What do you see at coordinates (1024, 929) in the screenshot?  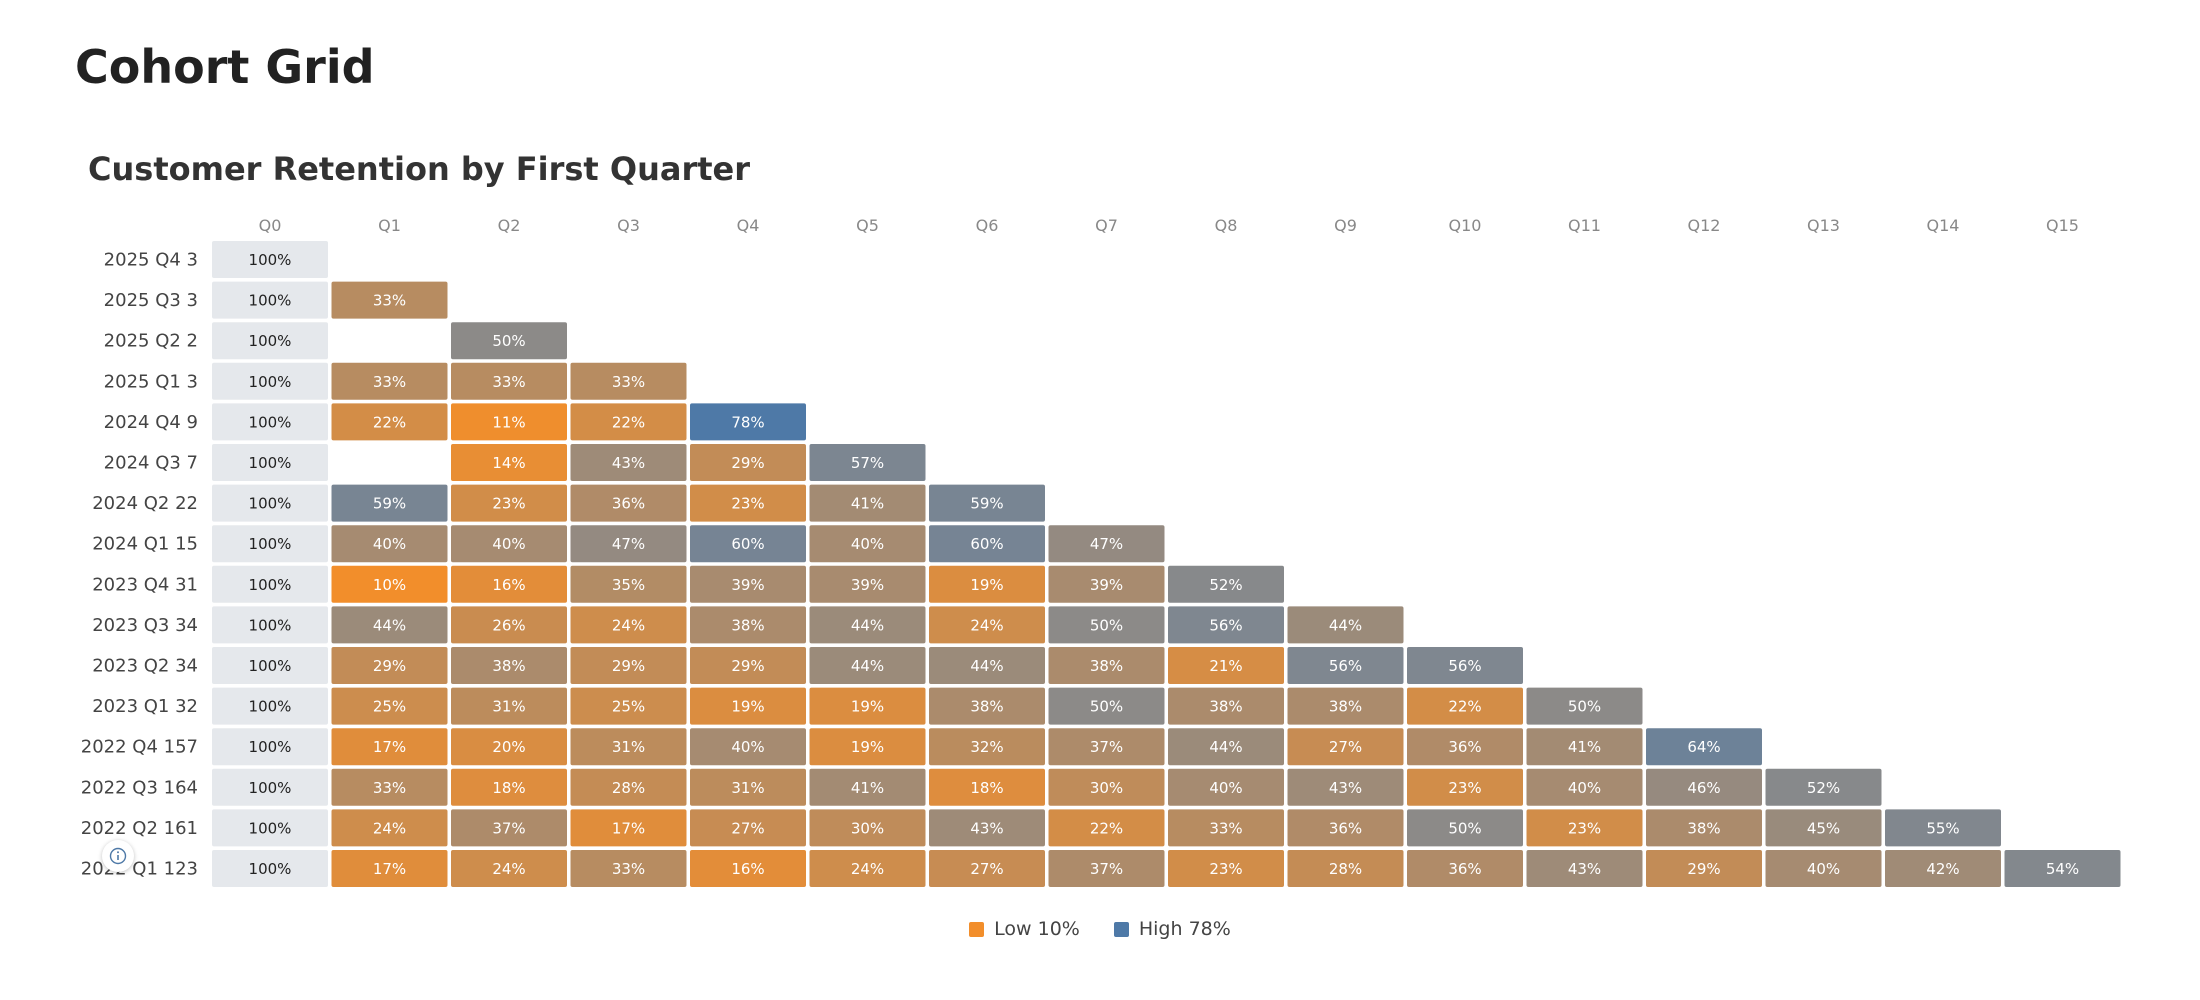 I see `legend-item-low: Low 10%` at bounding box center [1024, 929].